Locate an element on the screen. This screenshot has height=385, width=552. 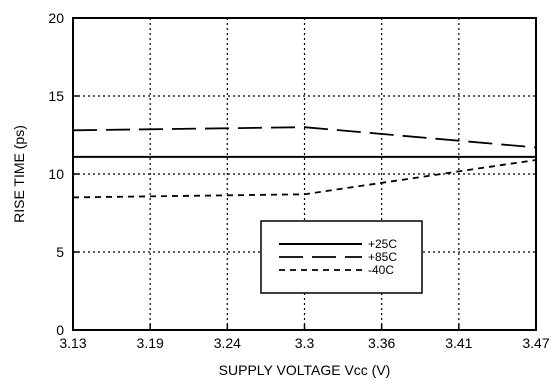
x-tick-label: 3.19 is located at coordinates (150, 343).